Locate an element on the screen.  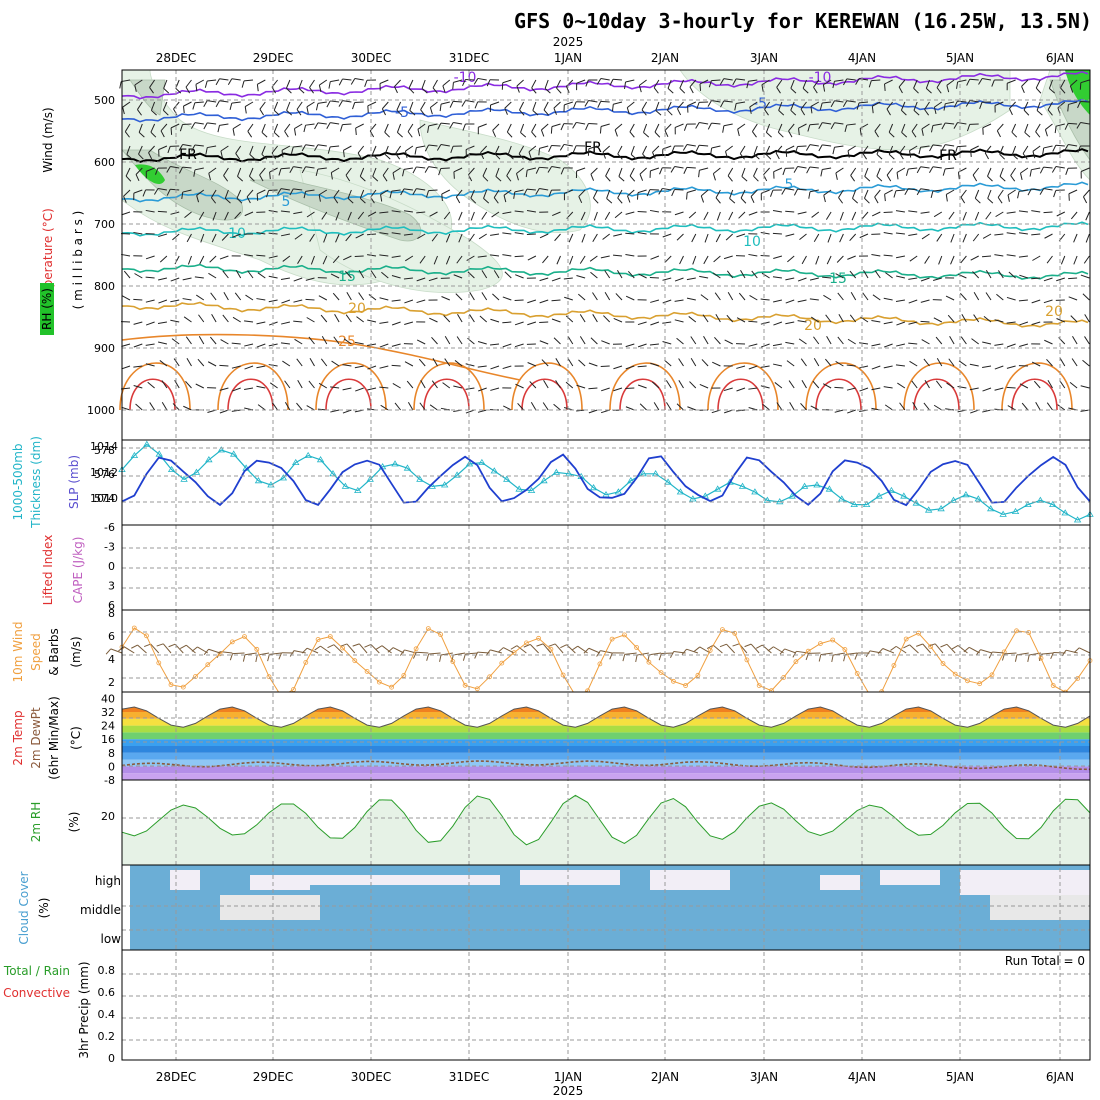
cloud-high-gap is located at coordinates (910, 877).